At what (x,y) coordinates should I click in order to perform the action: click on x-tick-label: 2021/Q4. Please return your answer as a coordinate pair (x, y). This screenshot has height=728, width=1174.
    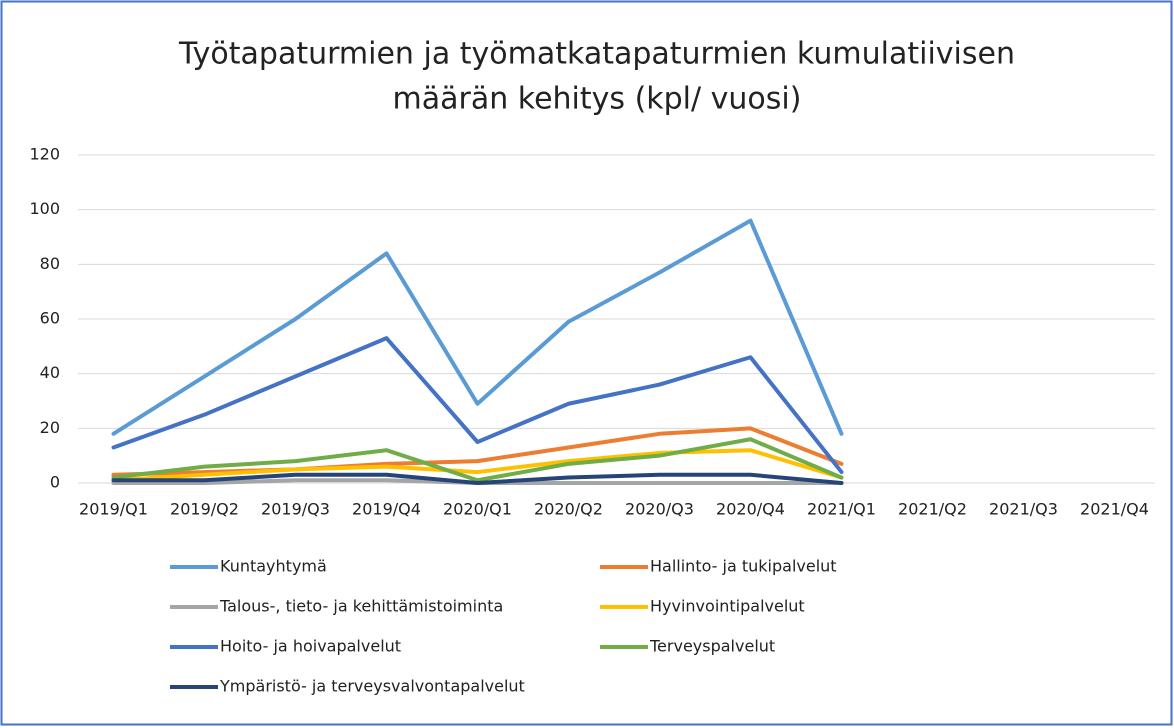
    Looking at the image, I should click on (1114, 509).